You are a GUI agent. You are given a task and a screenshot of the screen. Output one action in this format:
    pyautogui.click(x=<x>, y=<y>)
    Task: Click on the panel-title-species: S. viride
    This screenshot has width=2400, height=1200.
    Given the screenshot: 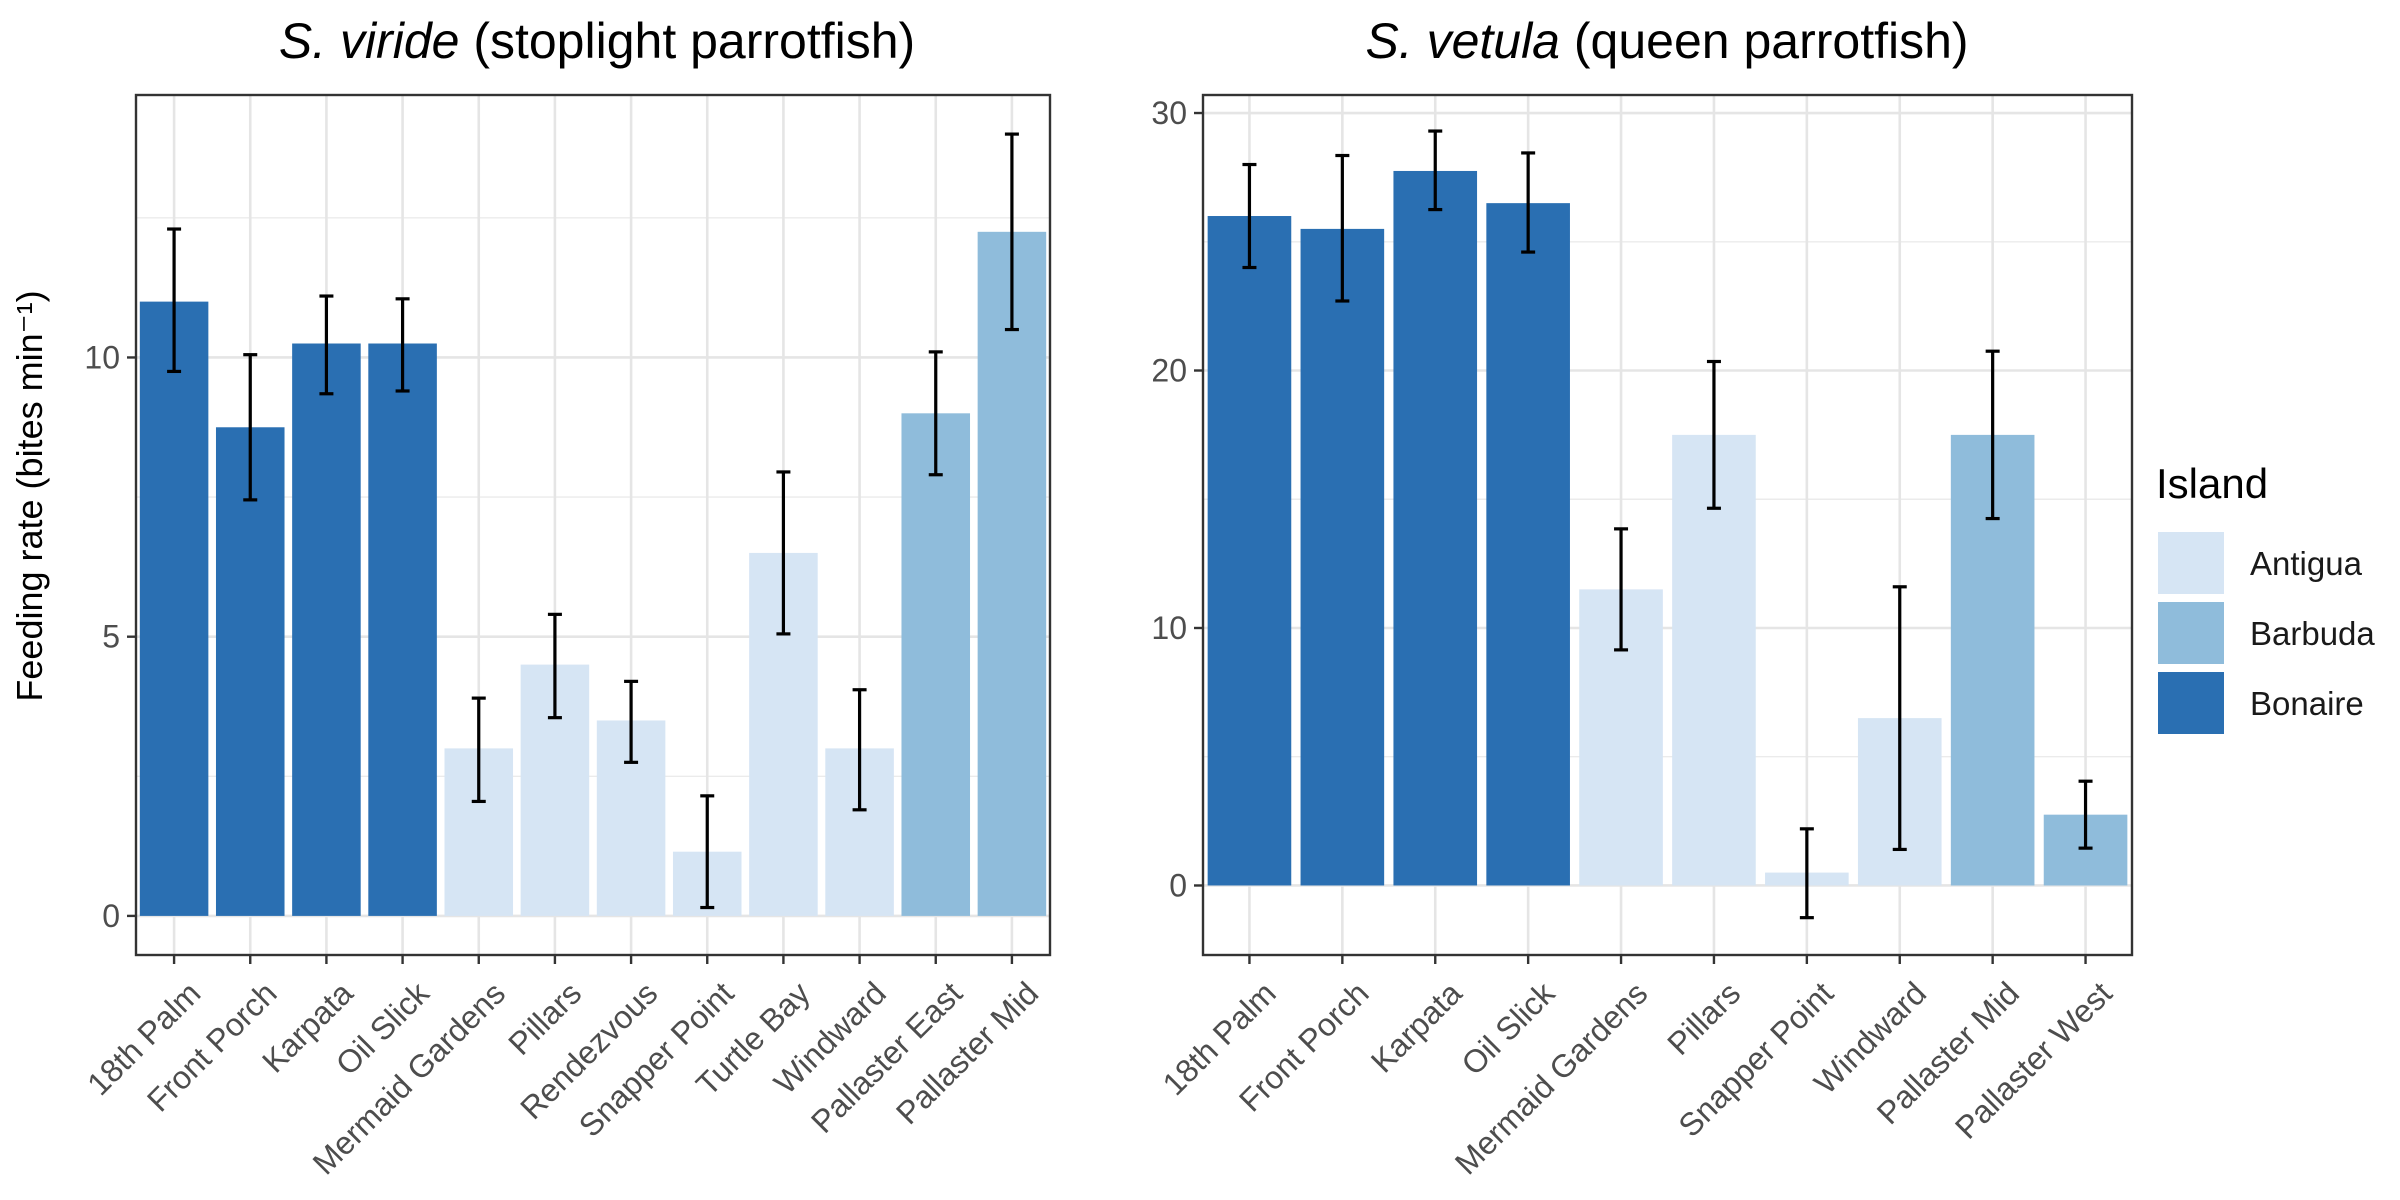 What is the action you would take?
    pyautogui.click(x=369, y=41)
    